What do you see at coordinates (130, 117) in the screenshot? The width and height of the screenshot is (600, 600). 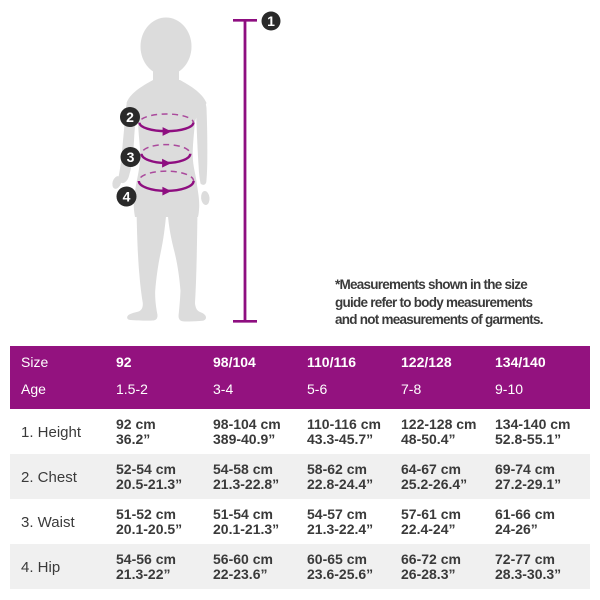 I see `svg-text: 2` at bounding box center [130, 117].